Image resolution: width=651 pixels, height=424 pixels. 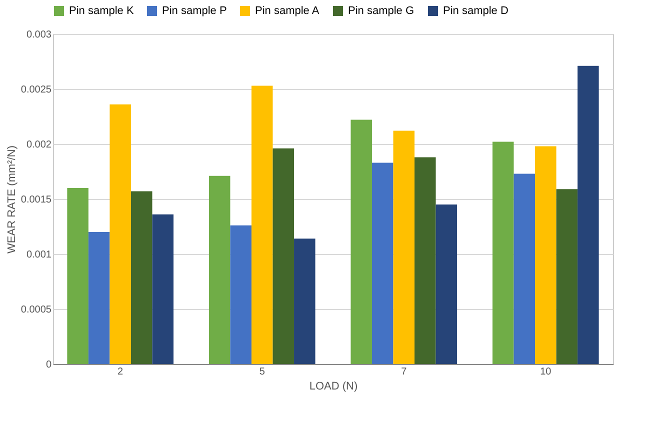 What do you see at coordinates (36, 200) in the screenshot?
I see `y-tick-label: 0.0015` at bounding box center [36, 200].